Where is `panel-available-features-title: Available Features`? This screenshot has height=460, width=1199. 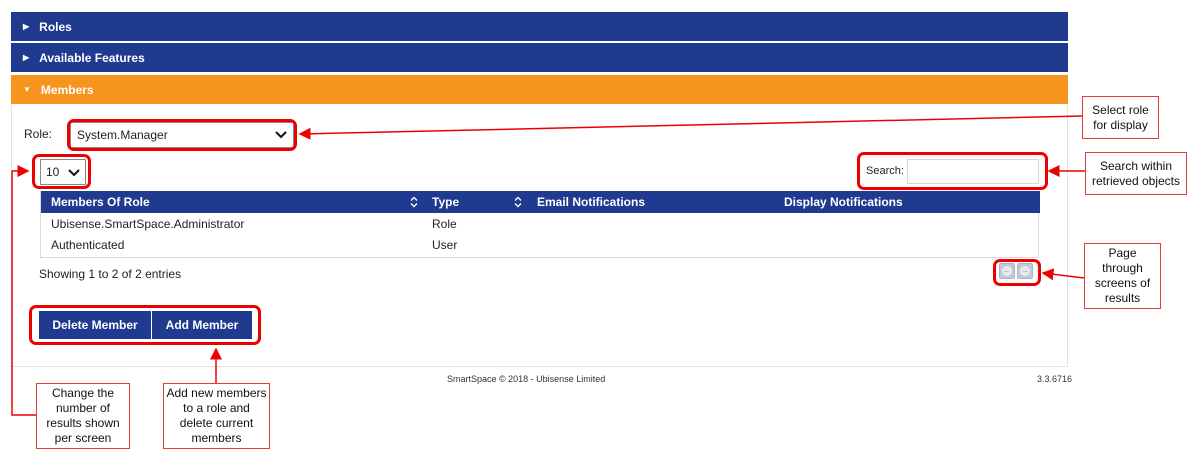 panel-available-features-title: Available Features is located at coordinates (92, 57).